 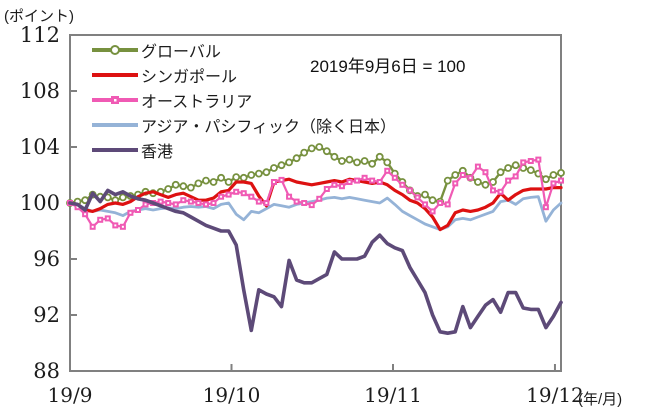 I want to click on legend-item-hong-kong: 香港, so click(x=244, y=149).